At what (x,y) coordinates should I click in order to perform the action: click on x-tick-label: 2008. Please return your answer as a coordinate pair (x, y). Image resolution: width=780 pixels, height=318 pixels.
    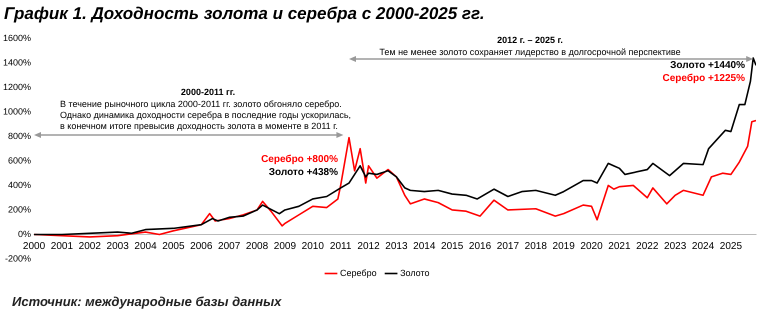
    Looking at the image, I should click on (257, 246).